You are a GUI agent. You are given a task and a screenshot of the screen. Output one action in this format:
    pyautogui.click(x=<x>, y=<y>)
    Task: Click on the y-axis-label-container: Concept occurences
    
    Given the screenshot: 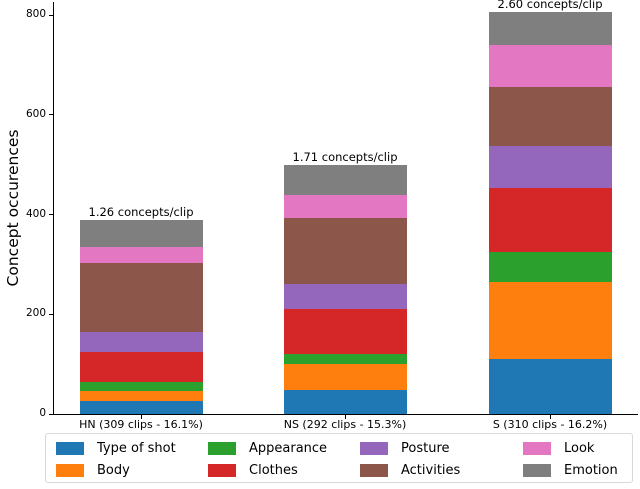 What is the action you would take?
    pyautogui.click(x=13, y=212)
    